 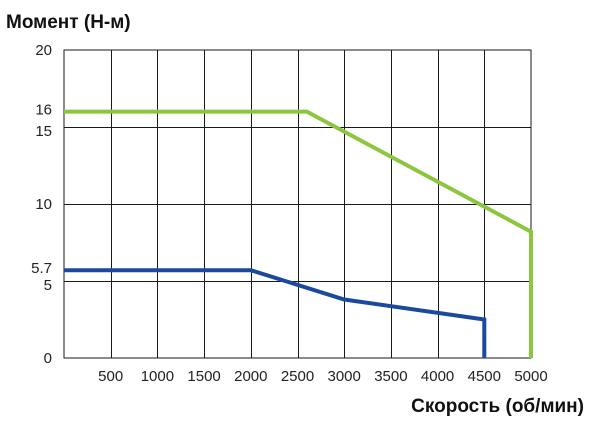 I want to click on x-tick-label-2500: 2500, so click(x=297, y=376).